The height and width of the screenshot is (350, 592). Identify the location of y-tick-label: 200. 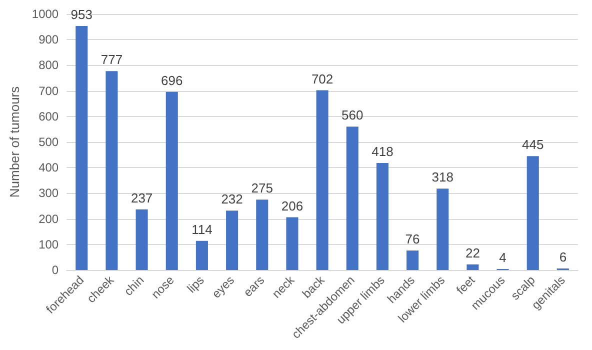
(48, 219).